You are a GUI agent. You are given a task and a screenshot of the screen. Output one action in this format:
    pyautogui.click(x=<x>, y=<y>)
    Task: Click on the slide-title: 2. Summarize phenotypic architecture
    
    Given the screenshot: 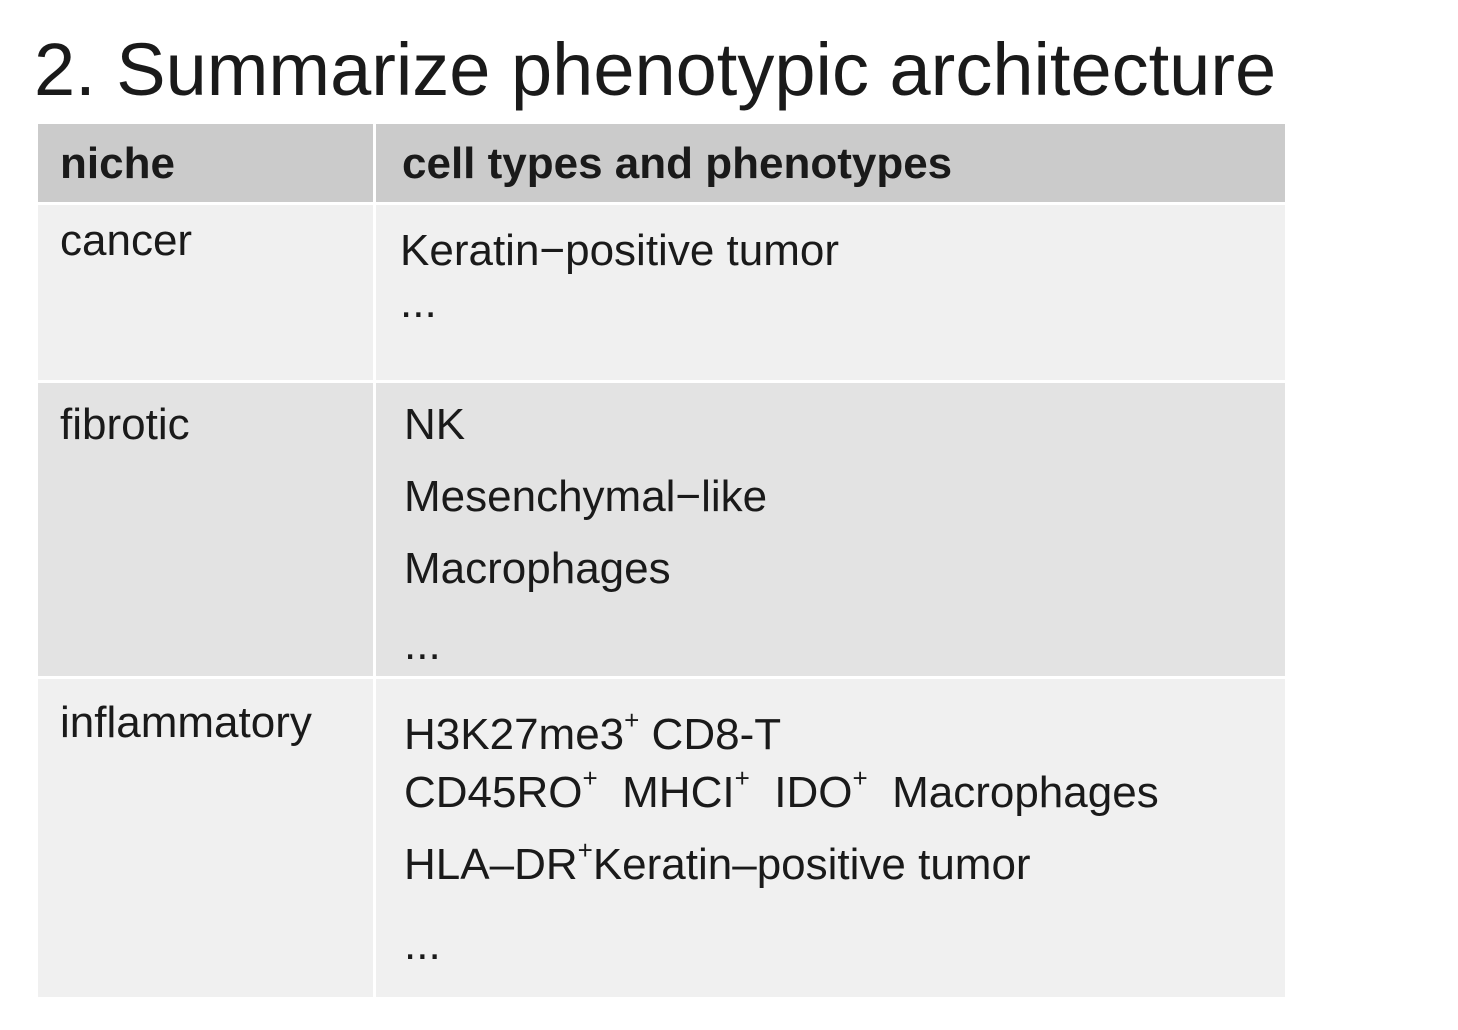 What is the action you would take?
    pyautogui.click(x=655, y=69)
    